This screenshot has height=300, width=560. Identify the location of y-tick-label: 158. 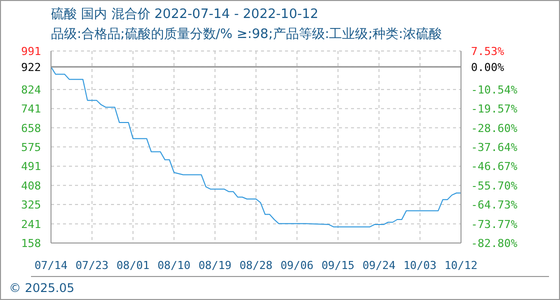
(31, 243).